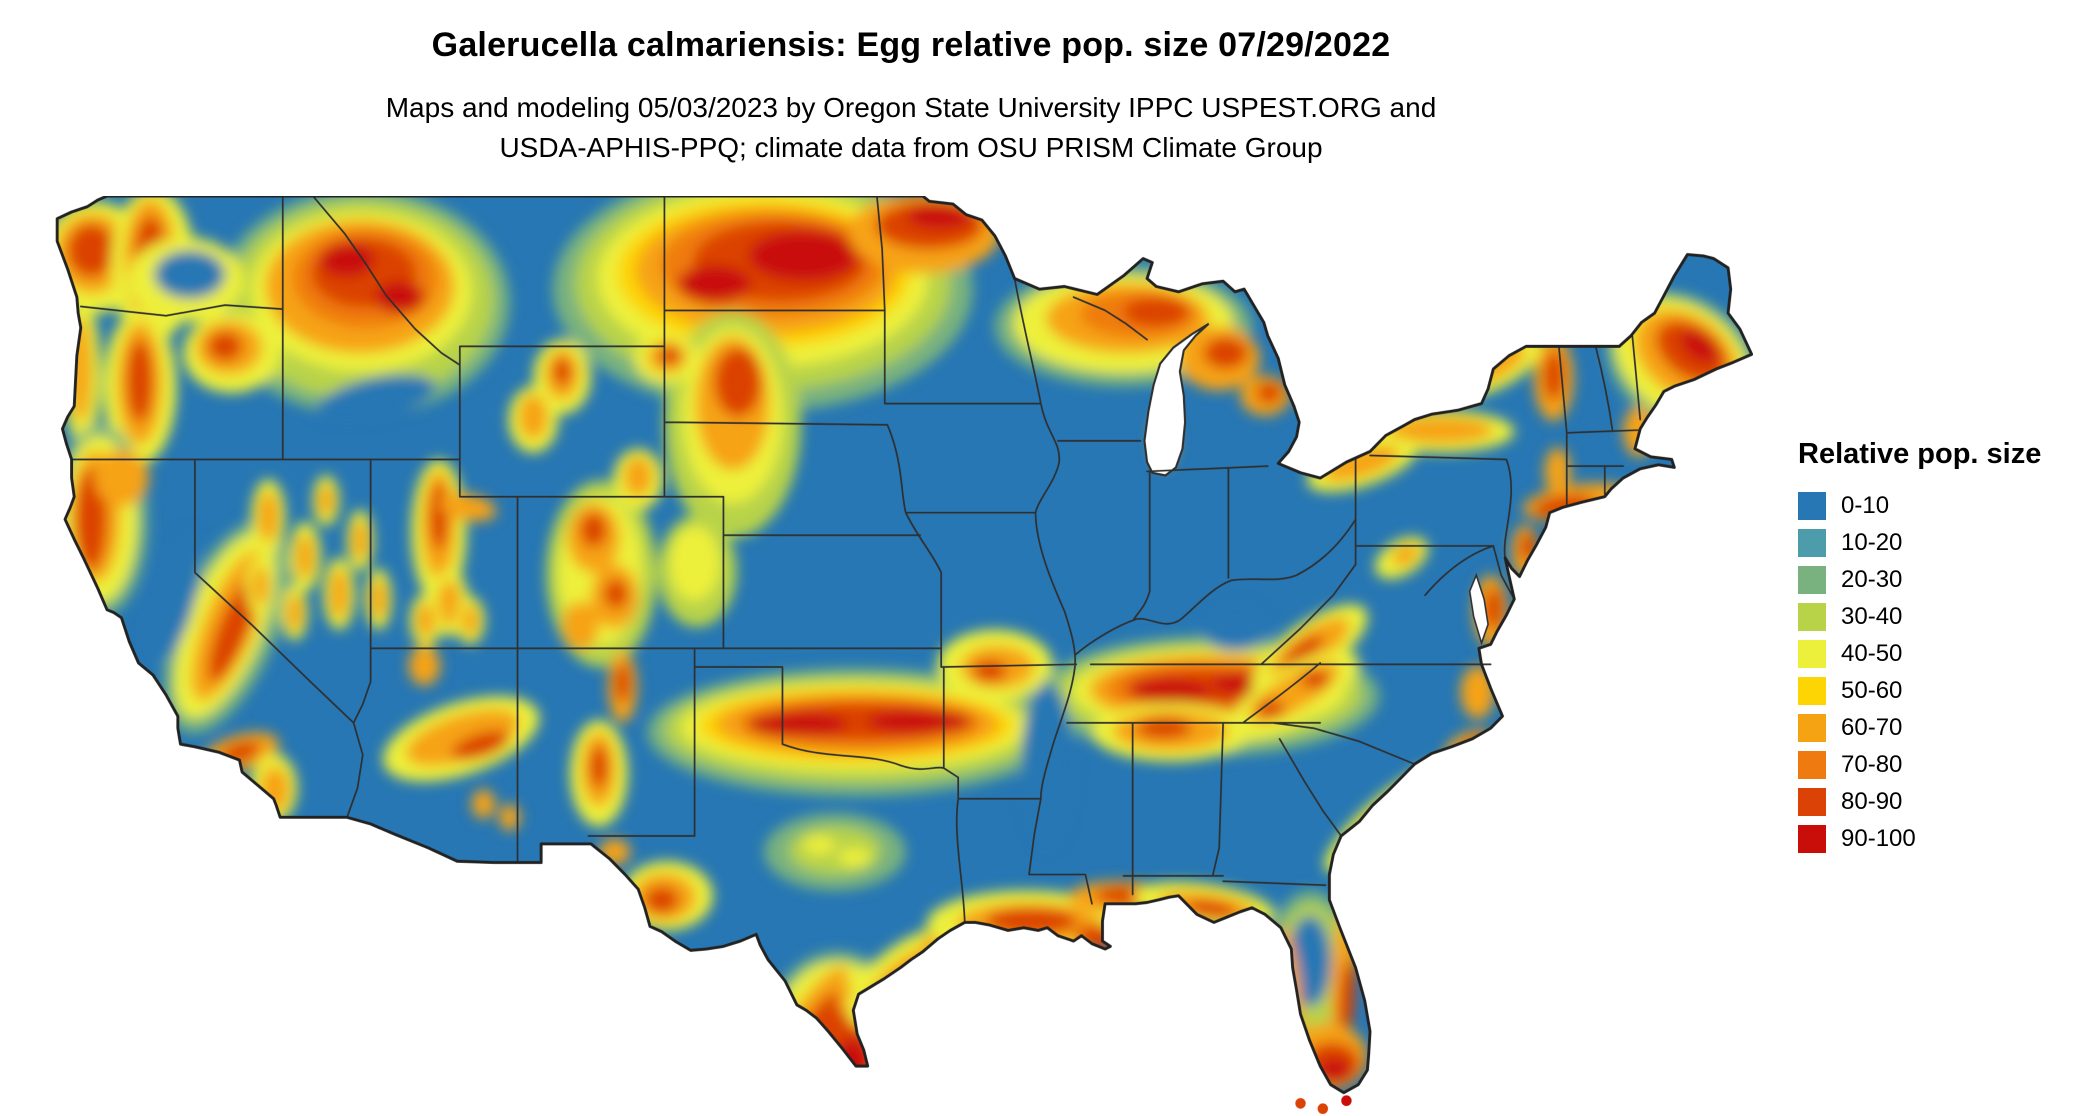 Image resolution: width=2100 pixels, height=1116 pixels. Describe the element at coordinates (1478, 609) in the screenshot. I see `chesapeake-bay` at that location.